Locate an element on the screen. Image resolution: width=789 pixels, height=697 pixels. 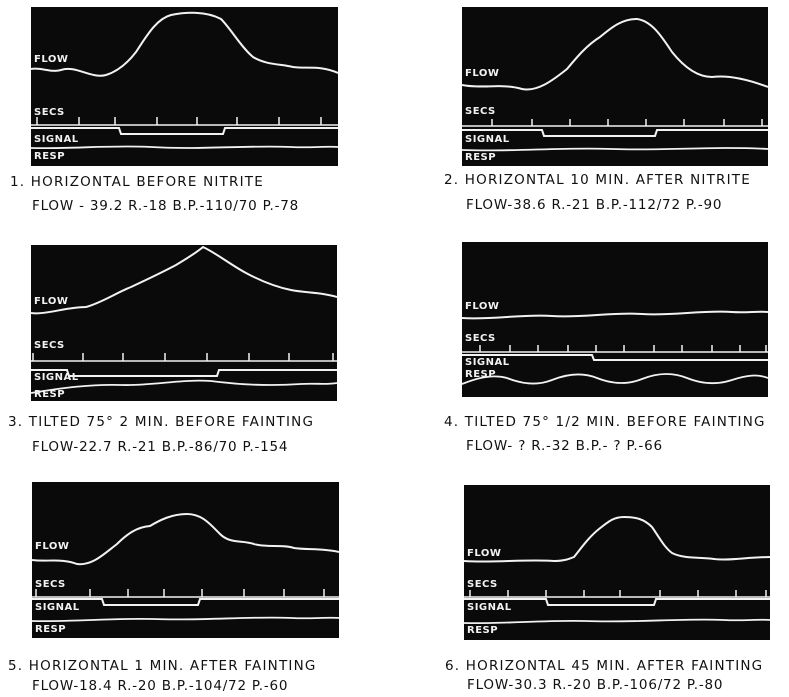
trace-panel-3: FLOW SECS SIGNAL RESP is located at coordinates (184, 323).